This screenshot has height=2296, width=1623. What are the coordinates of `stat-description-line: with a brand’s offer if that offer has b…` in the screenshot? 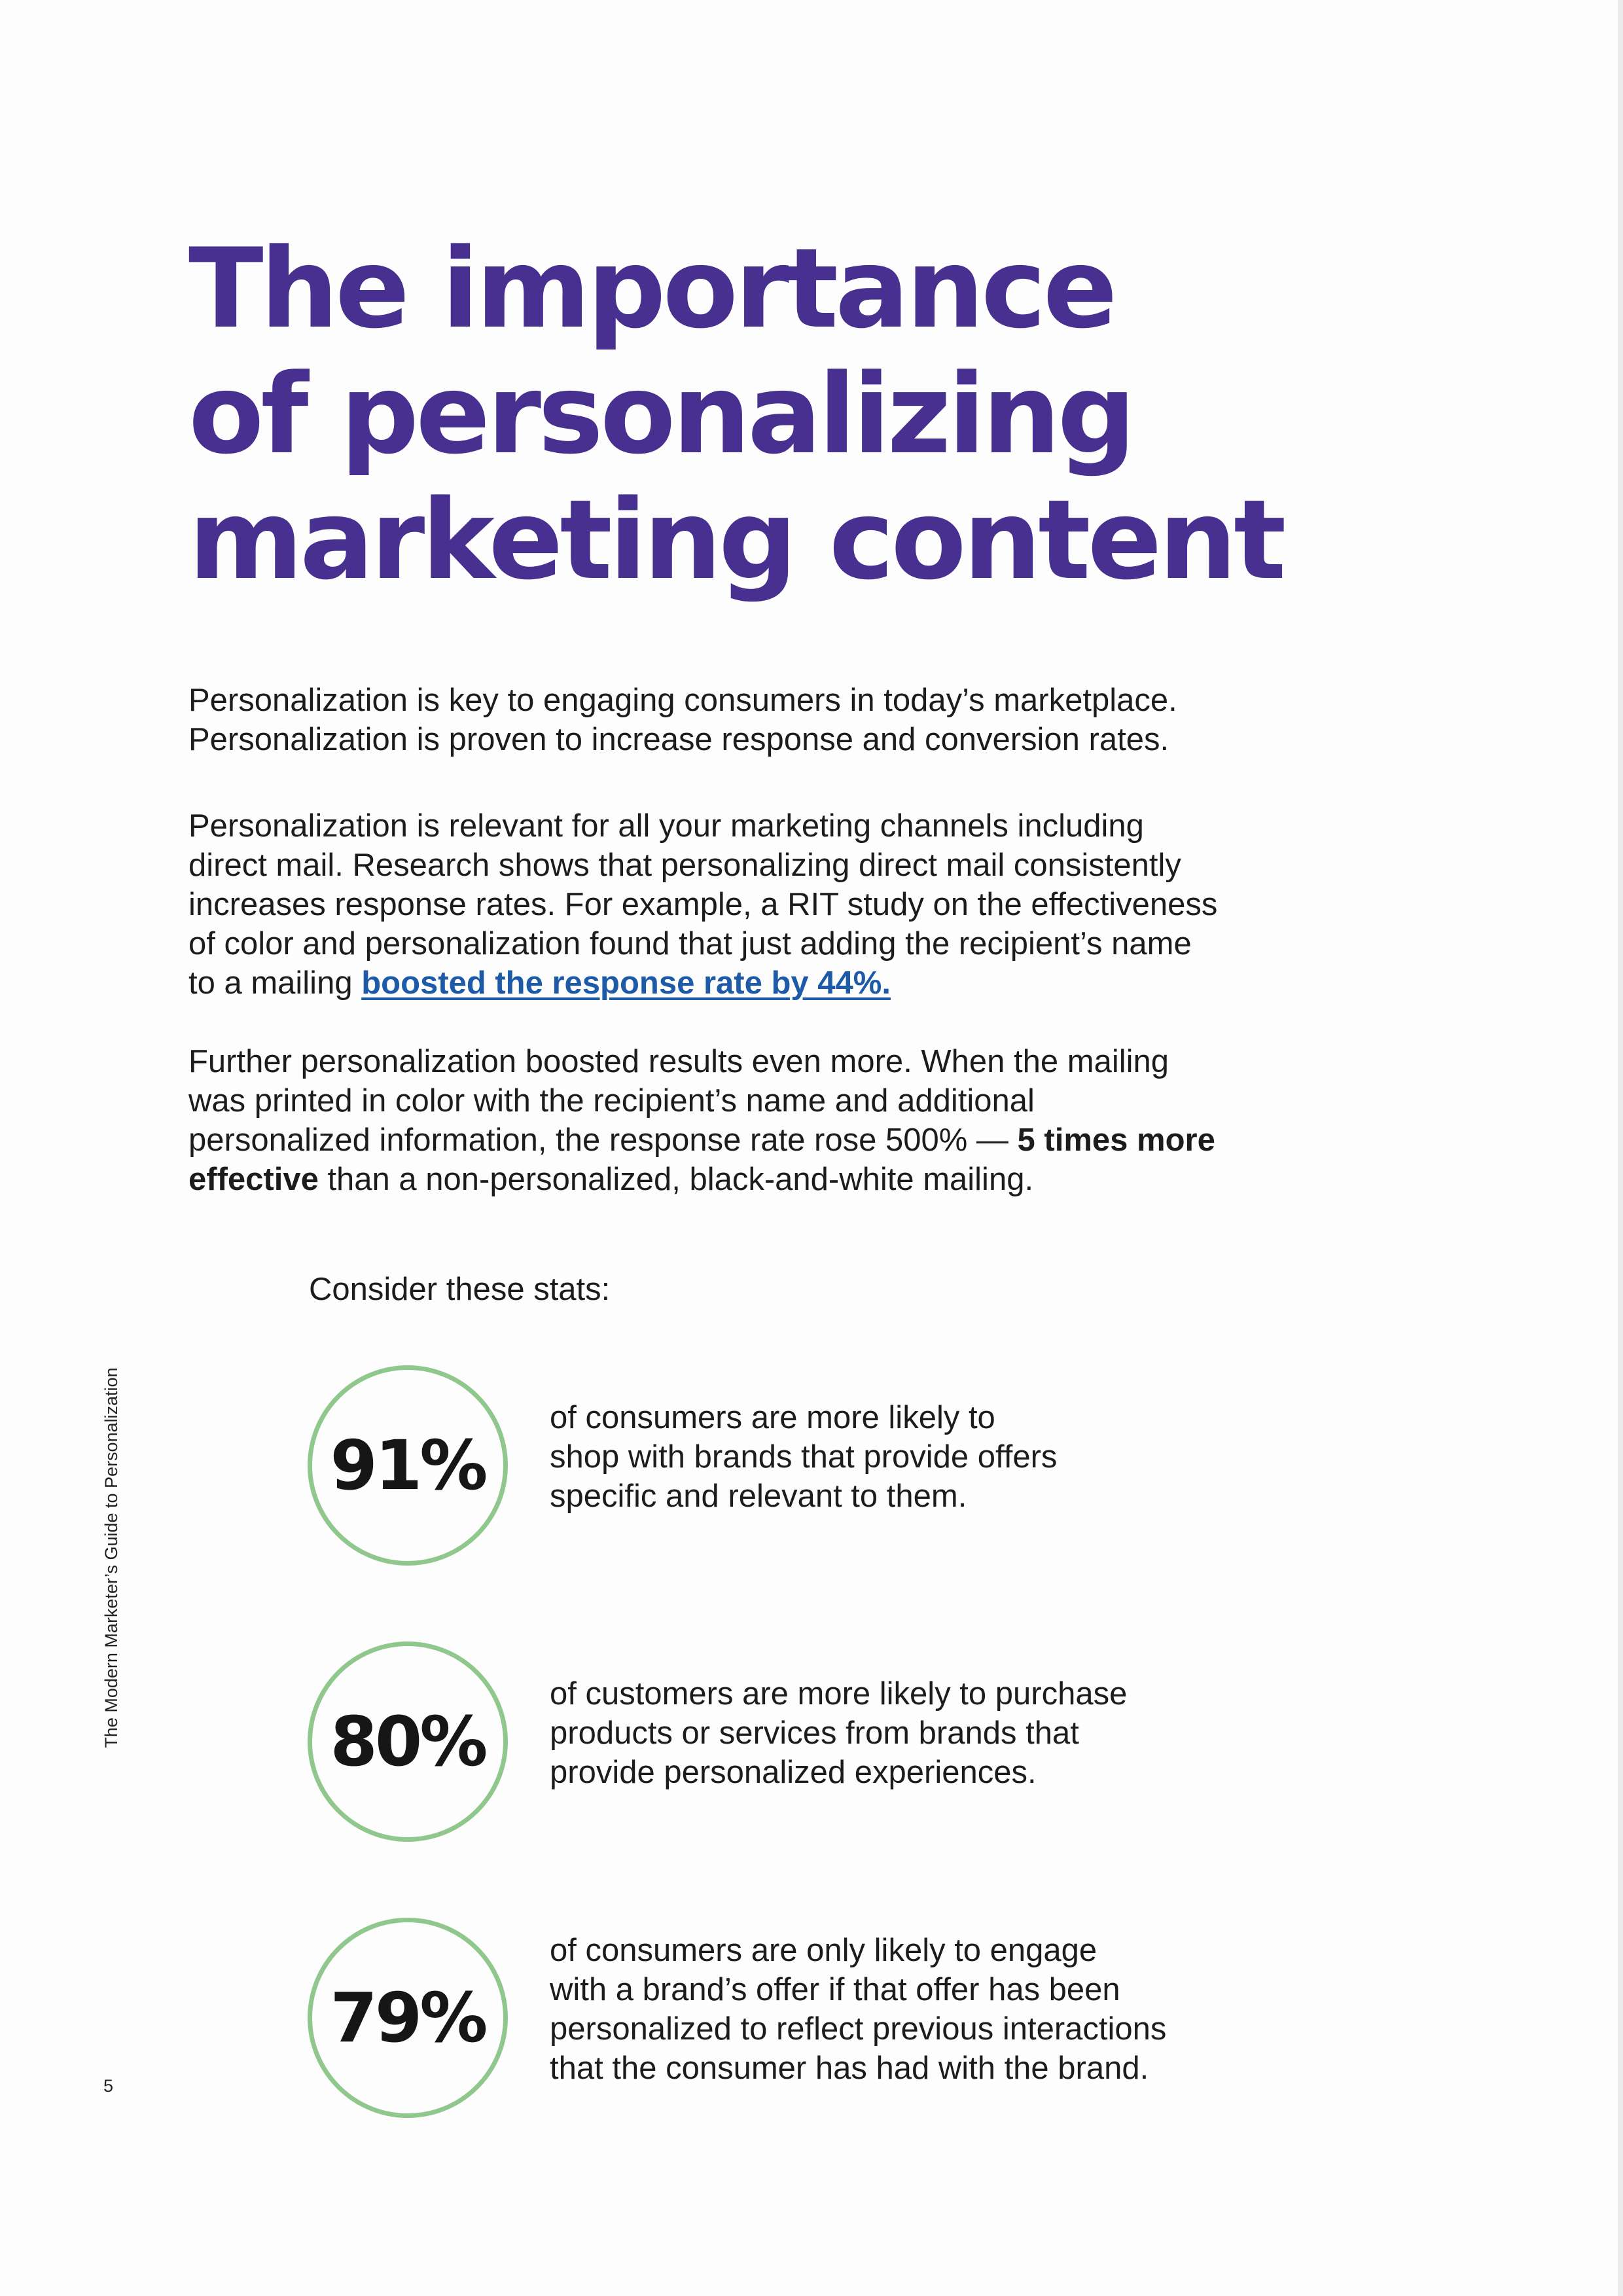 It's located at (835, 1989).